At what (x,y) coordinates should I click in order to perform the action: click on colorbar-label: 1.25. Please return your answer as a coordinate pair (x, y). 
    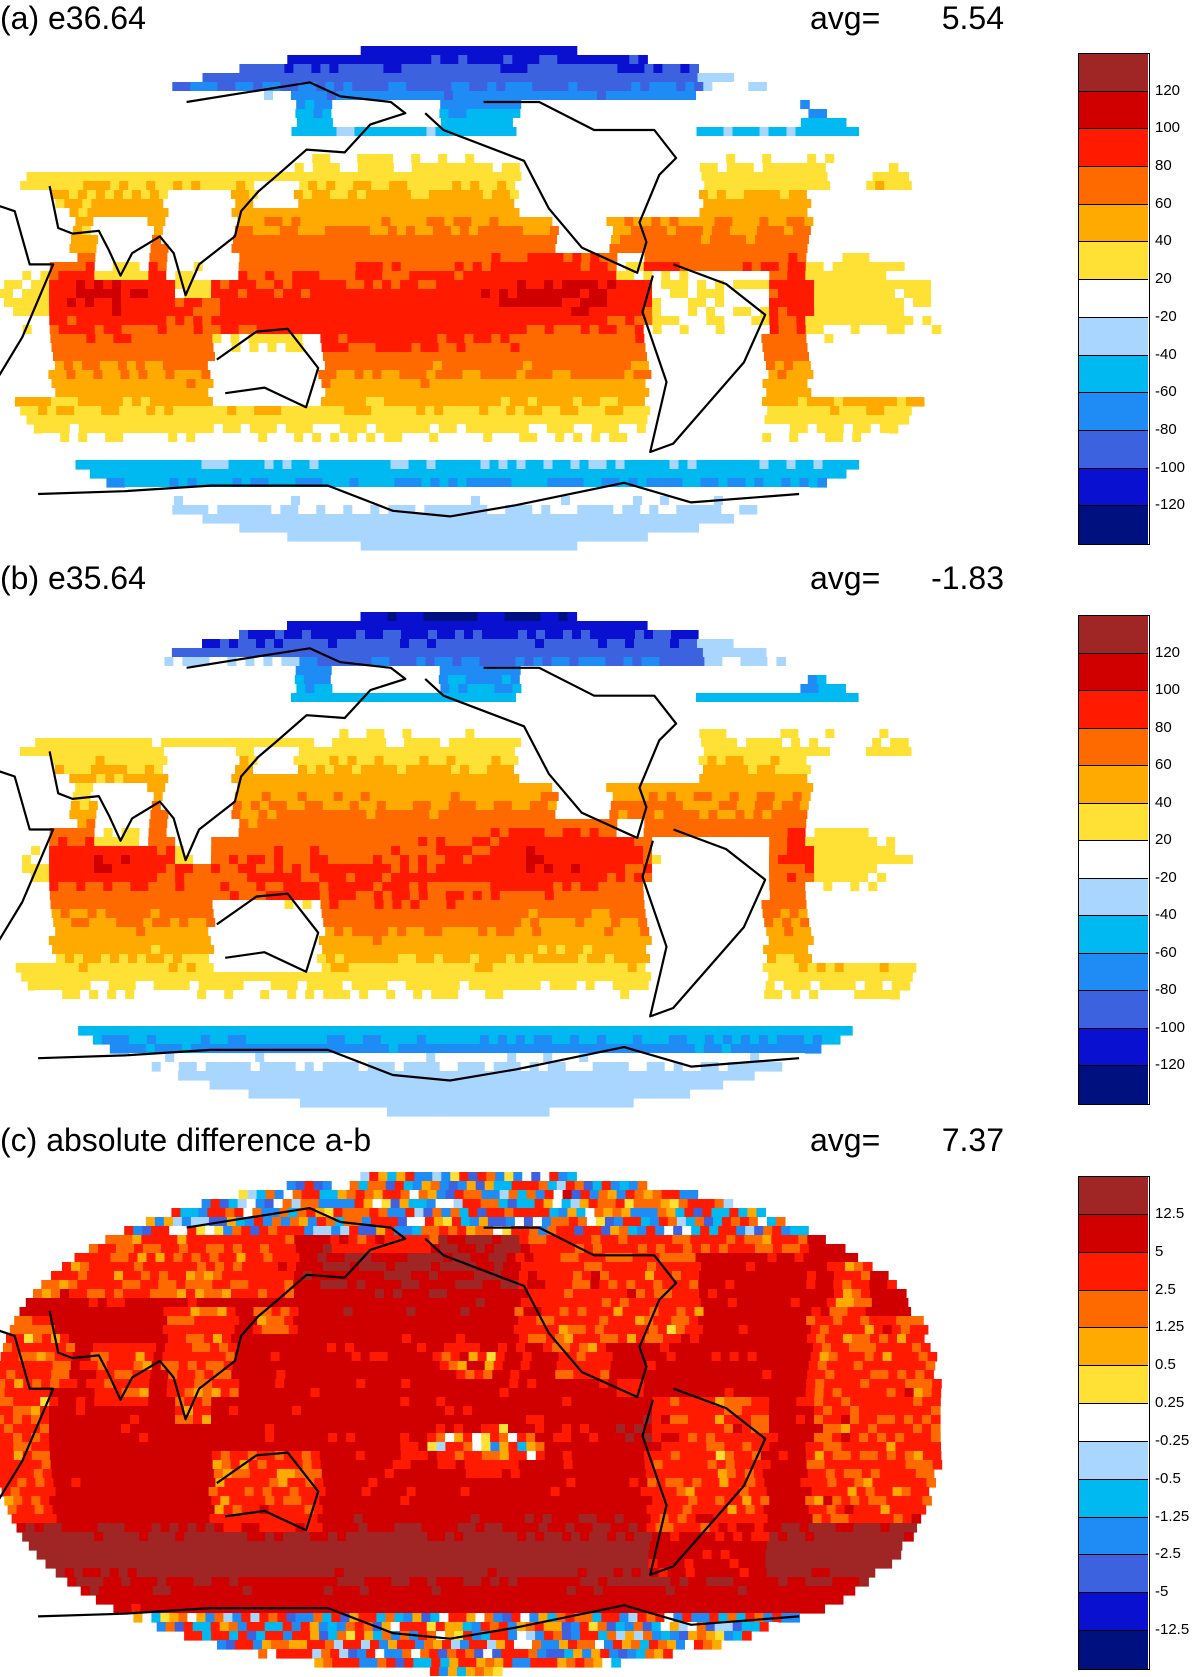
    Looking at the image, I should click on (1170, 1327).